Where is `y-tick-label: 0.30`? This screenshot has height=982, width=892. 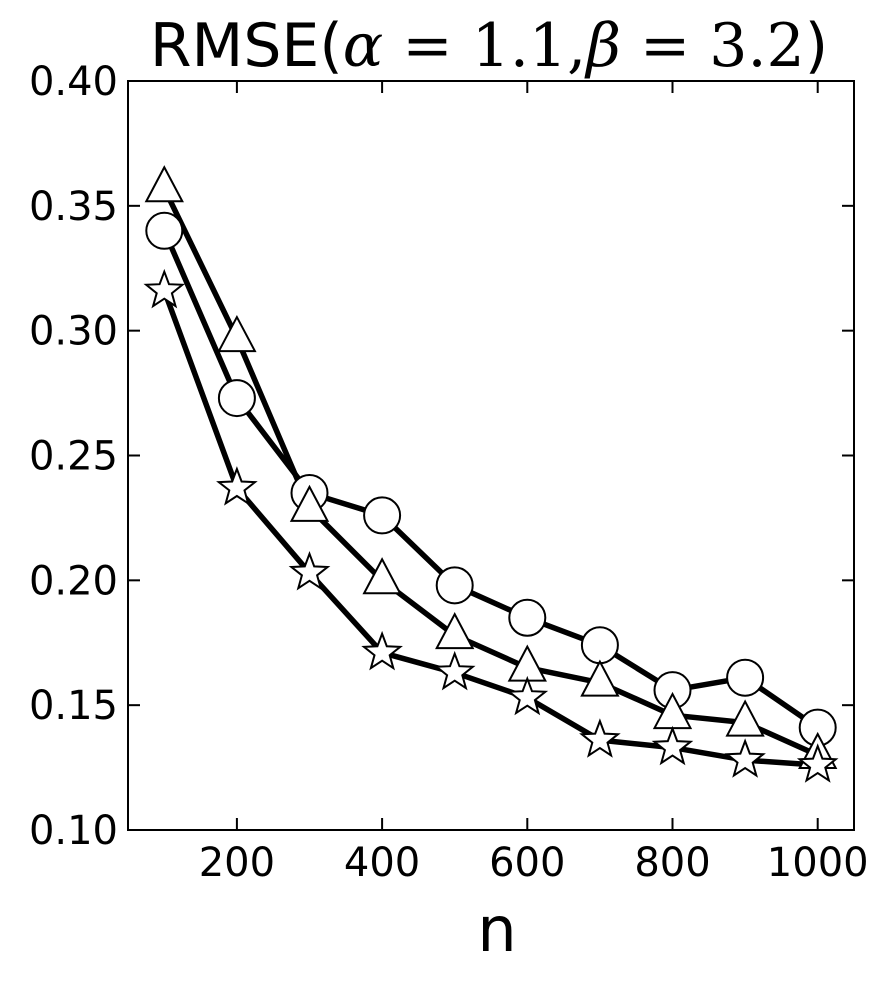
y-tick-label: 0.30 is located at coordinates (73, 332).